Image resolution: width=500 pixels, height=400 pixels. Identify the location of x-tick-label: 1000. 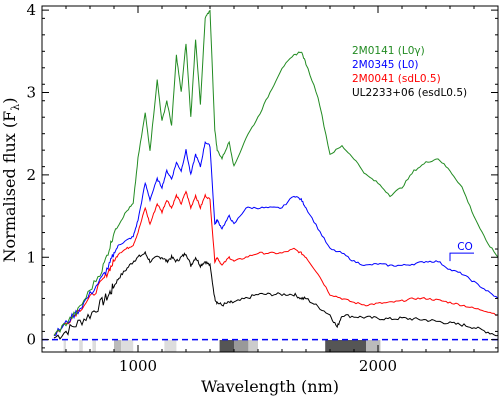
(138, 366).